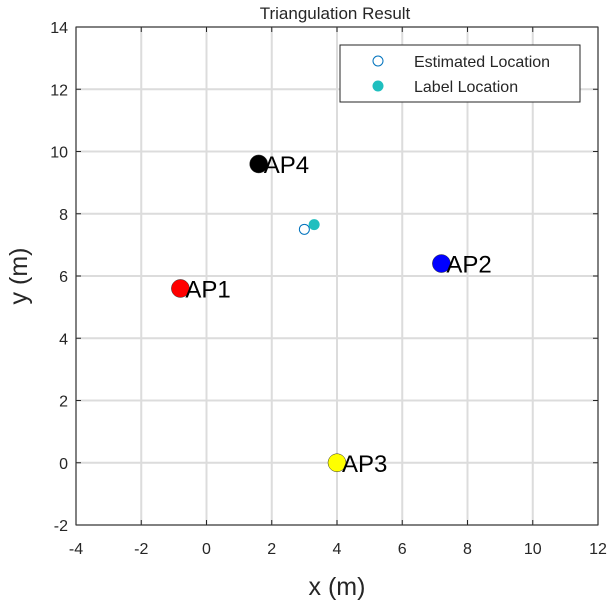  I want to click on legend-estimated-label: Estimated Location, so click(482, 62).